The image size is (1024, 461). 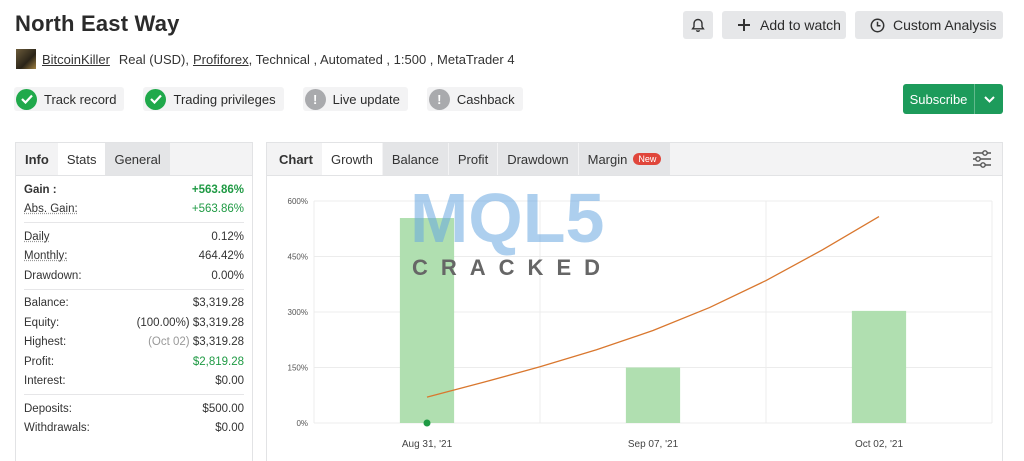 I want to click on stat-value: (Oct 02) $3,319.28, so click(x=196, y=342).